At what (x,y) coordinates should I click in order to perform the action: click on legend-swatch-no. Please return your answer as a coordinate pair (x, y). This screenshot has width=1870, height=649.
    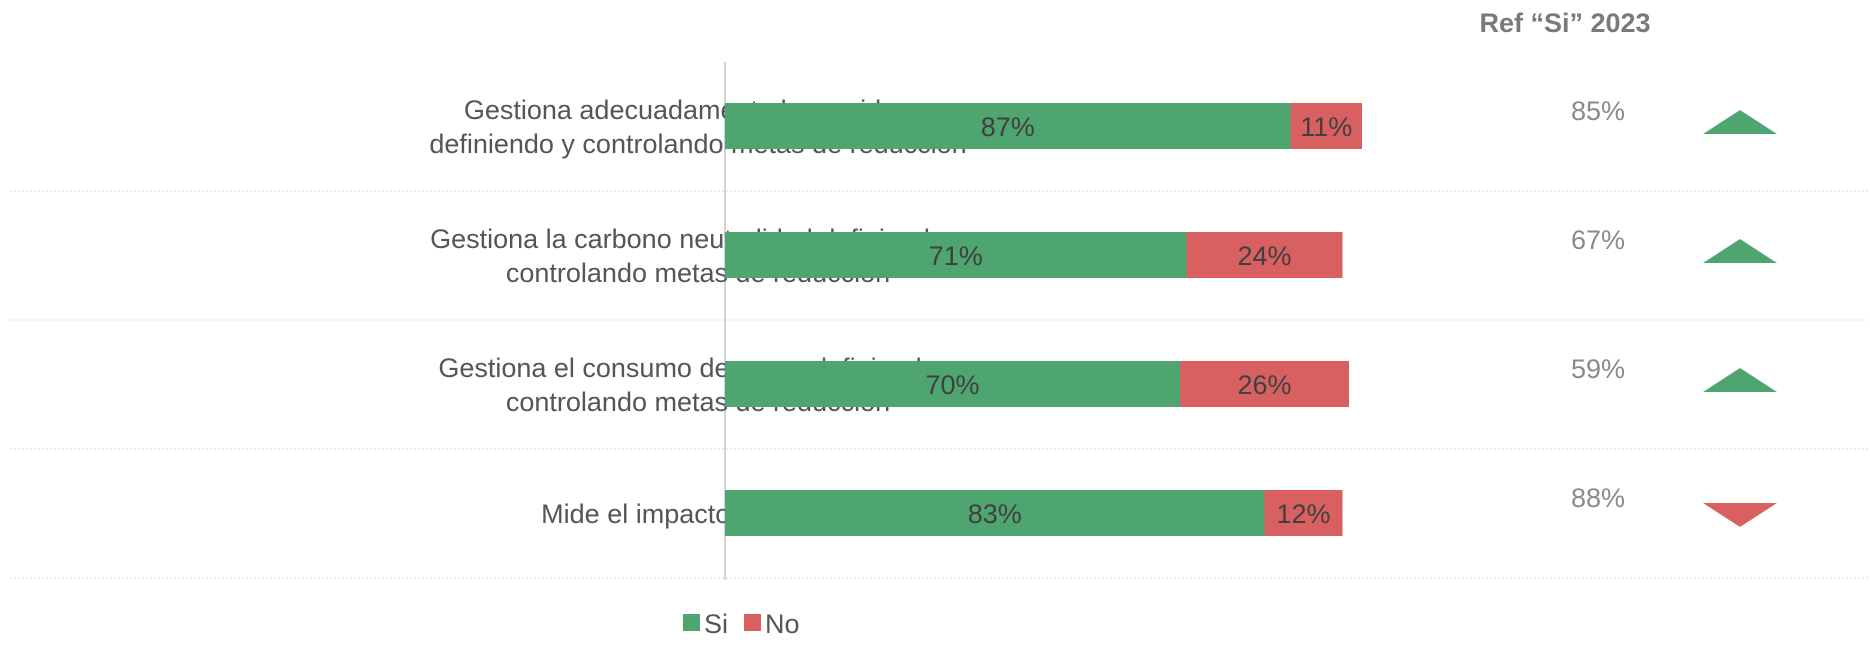
    Looking at the image, I should click on (753, 622).